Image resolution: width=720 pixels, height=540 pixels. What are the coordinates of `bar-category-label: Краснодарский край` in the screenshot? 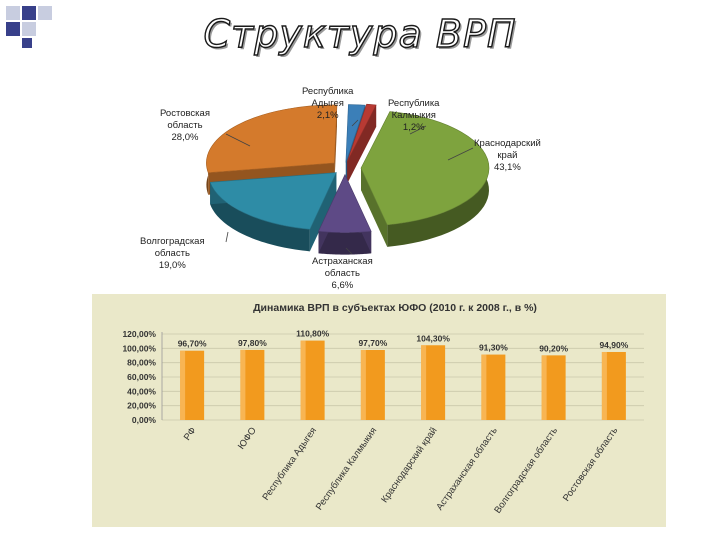 It's located at (409, 465).